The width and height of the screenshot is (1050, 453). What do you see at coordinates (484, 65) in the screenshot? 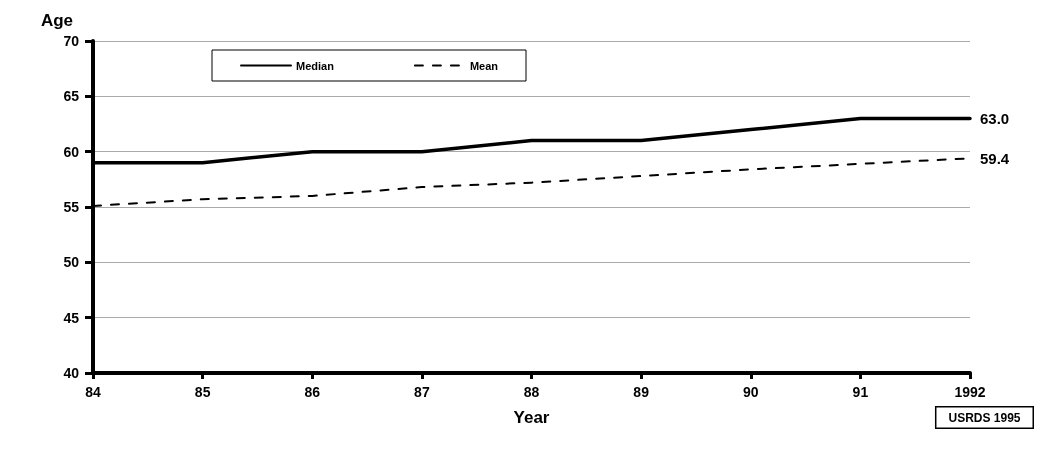
I see `legend-label: Mean` at bounding box center [484, 65].